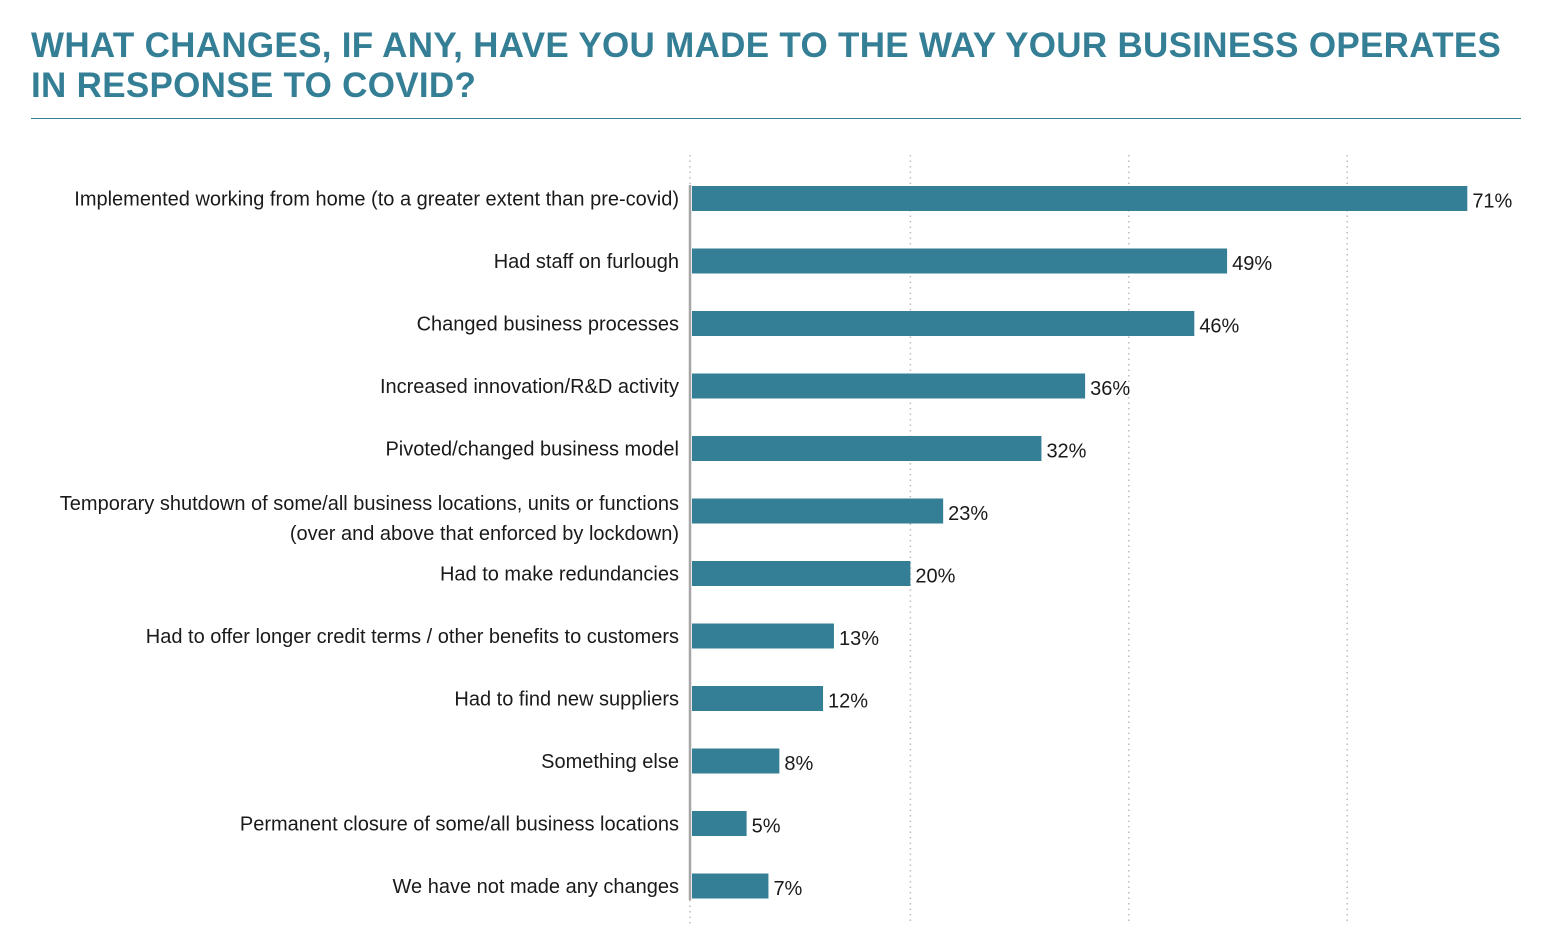  What do you see at coordinates (859, 639) in the screenshot?
I see `value-label-8: 13%` at bounding box center [859, 639].